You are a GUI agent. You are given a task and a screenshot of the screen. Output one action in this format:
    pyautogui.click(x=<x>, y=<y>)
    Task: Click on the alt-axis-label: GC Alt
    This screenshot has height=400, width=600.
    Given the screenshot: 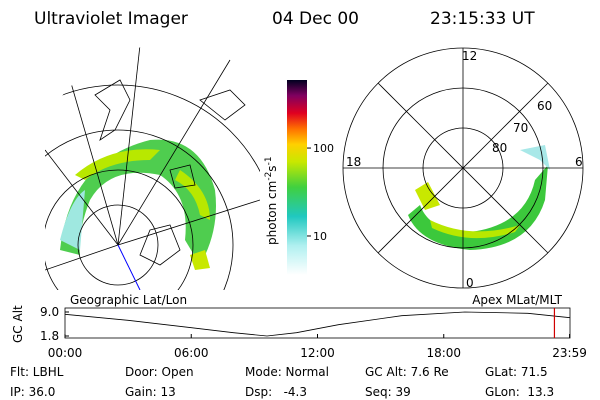 What is the action you would take?
    pyautogui.click(x=18, y=324)
    